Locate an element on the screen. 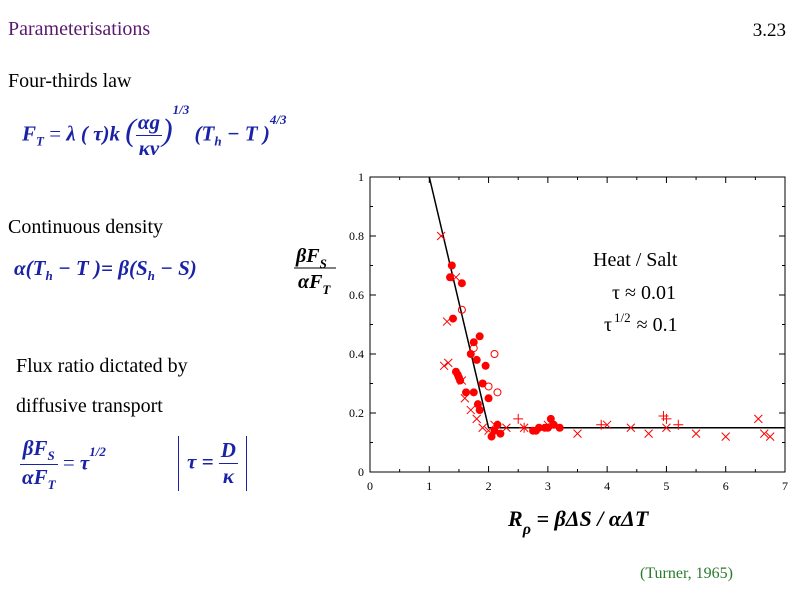 The image size is (800, 600). annotation-heat-salt: Heat / Salt is located at coordinates (635, 260).